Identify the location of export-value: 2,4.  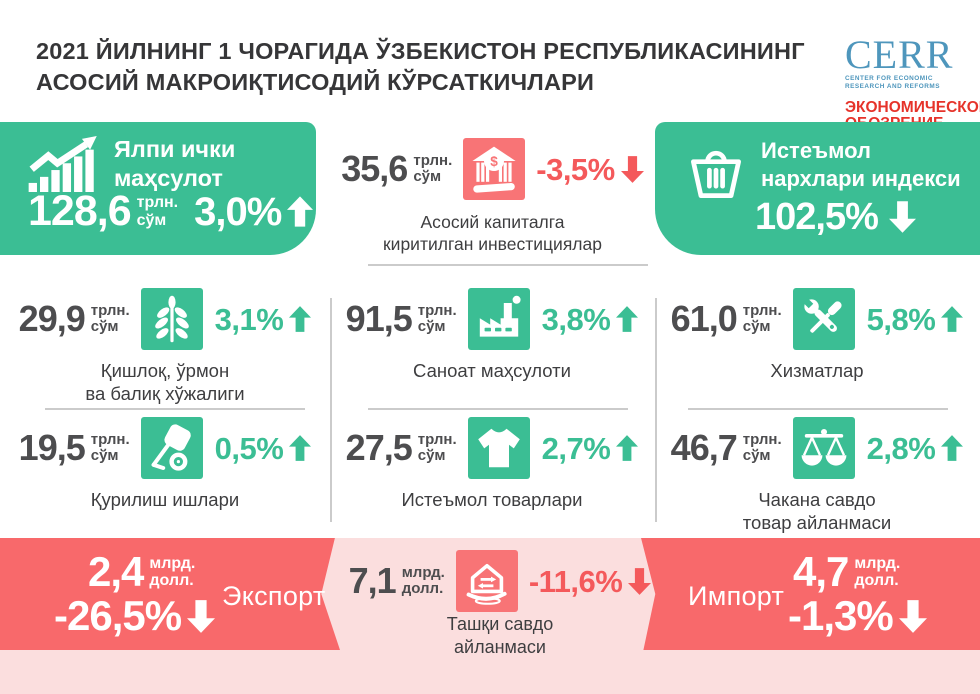
(116, 571).